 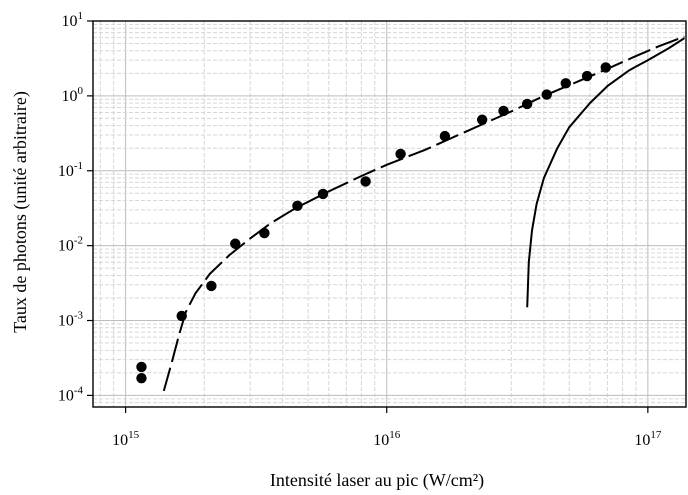 I want to click on y-axis-title: Taux de photons (unité arbitraire), so click(x=20, y=212).